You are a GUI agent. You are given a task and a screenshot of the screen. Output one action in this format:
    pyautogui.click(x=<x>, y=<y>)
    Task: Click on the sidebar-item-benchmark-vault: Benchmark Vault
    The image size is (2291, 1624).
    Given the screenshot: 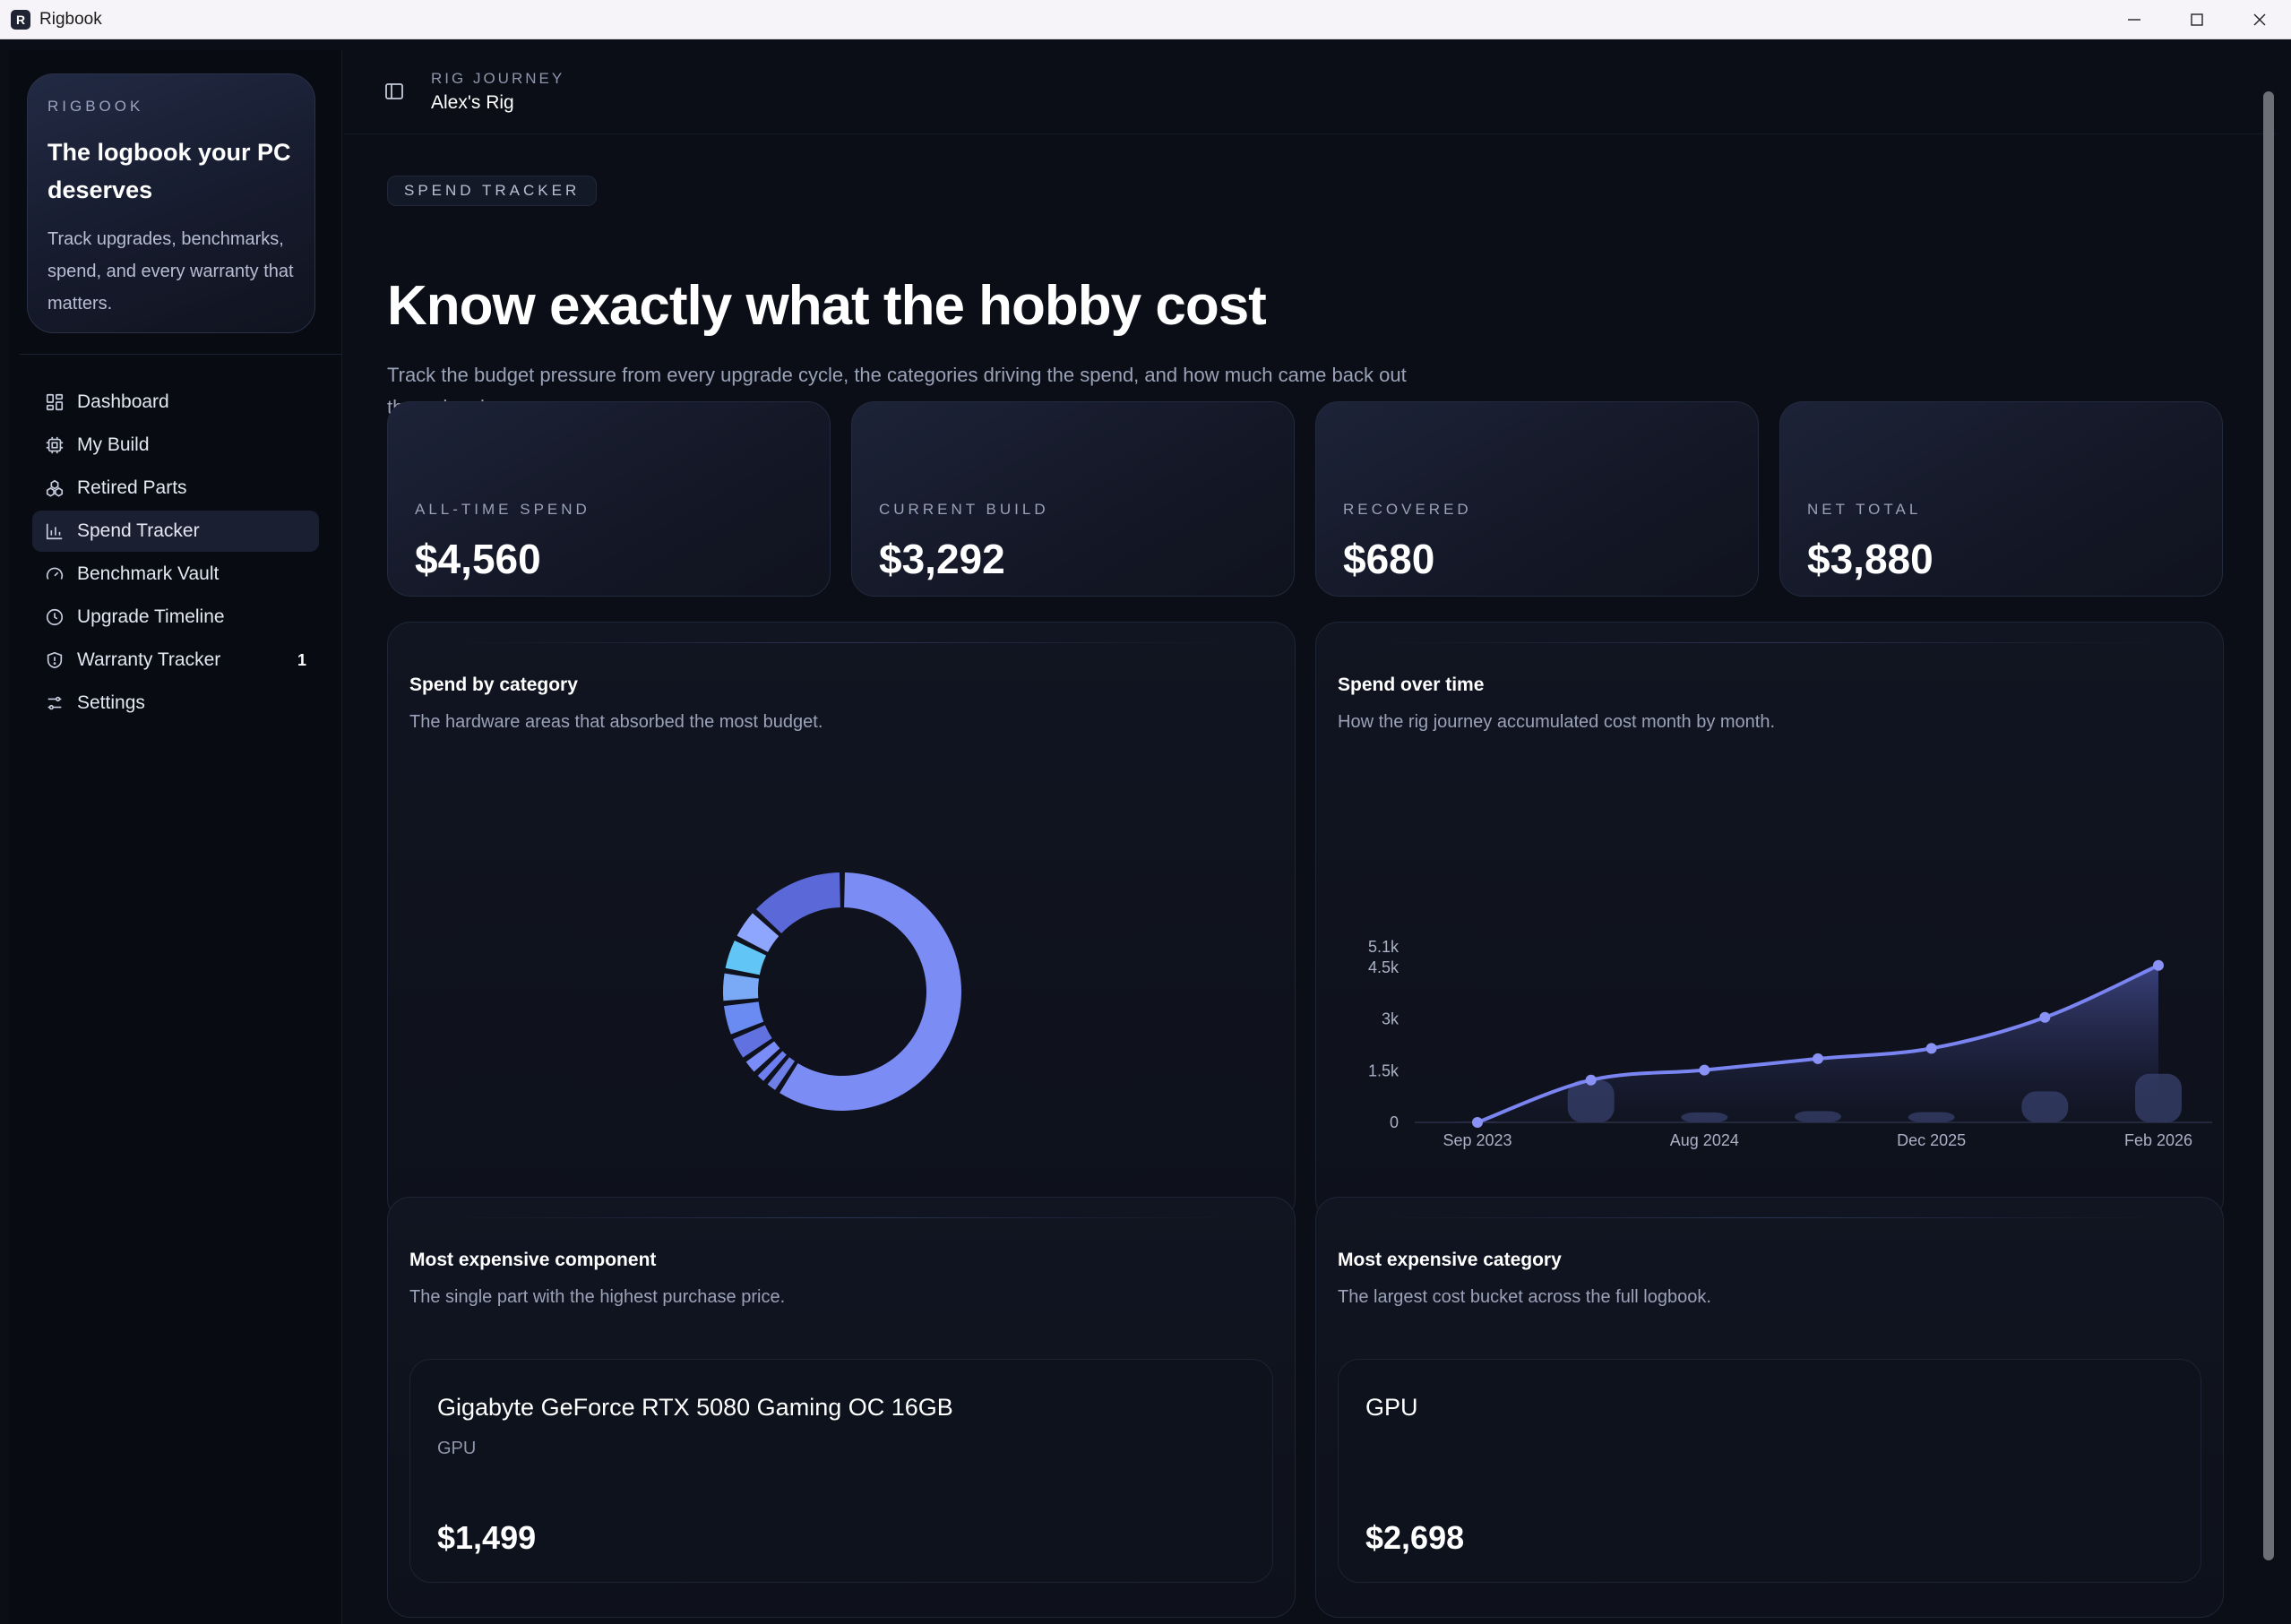 What is the action you would take?
    pyautogui.click(x=175, y=574)
    